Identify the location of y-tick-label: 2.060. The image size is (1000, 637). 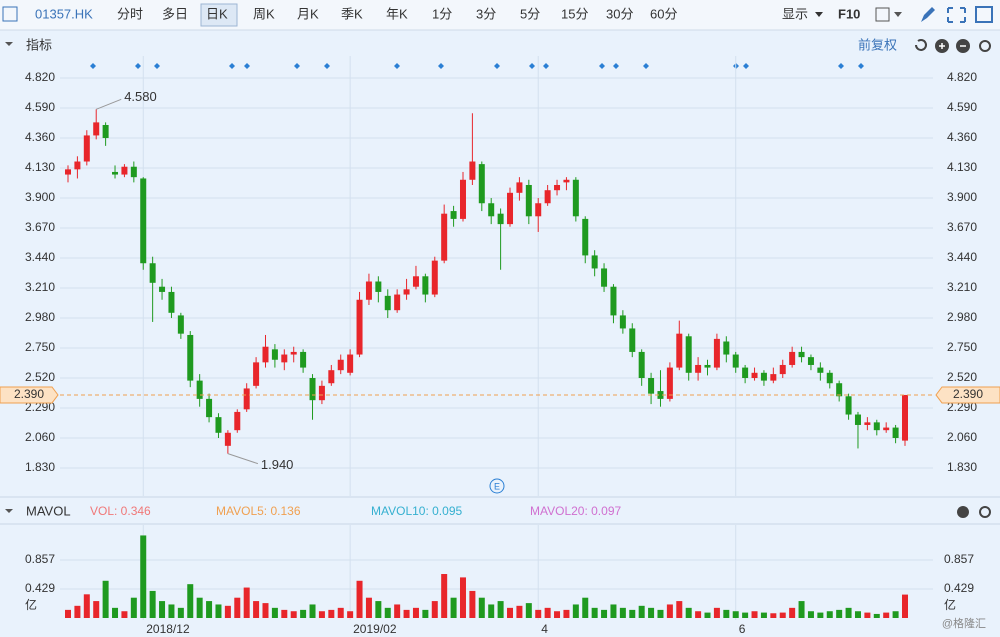
(40, 437).